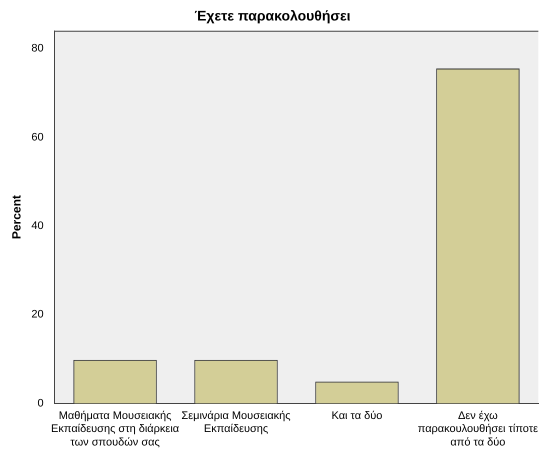  Describe the element at coordinates (37, 137) in the screenshot. I see `y-tick-label: 60` at that location.